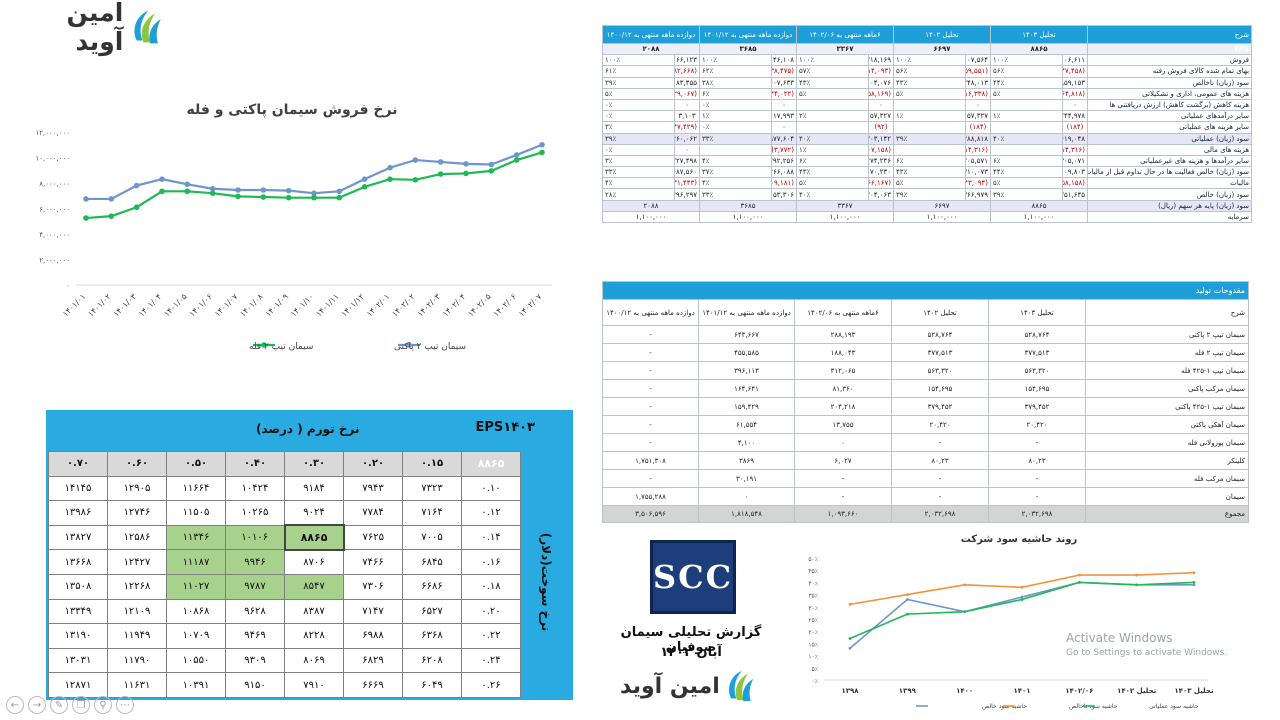 The height and width of the screenshot is (720, 1280). Describe the element at coordinates (491, 562) in the screenshot. I see `sensitivity-row-header: ۰.۱۶` at that location.